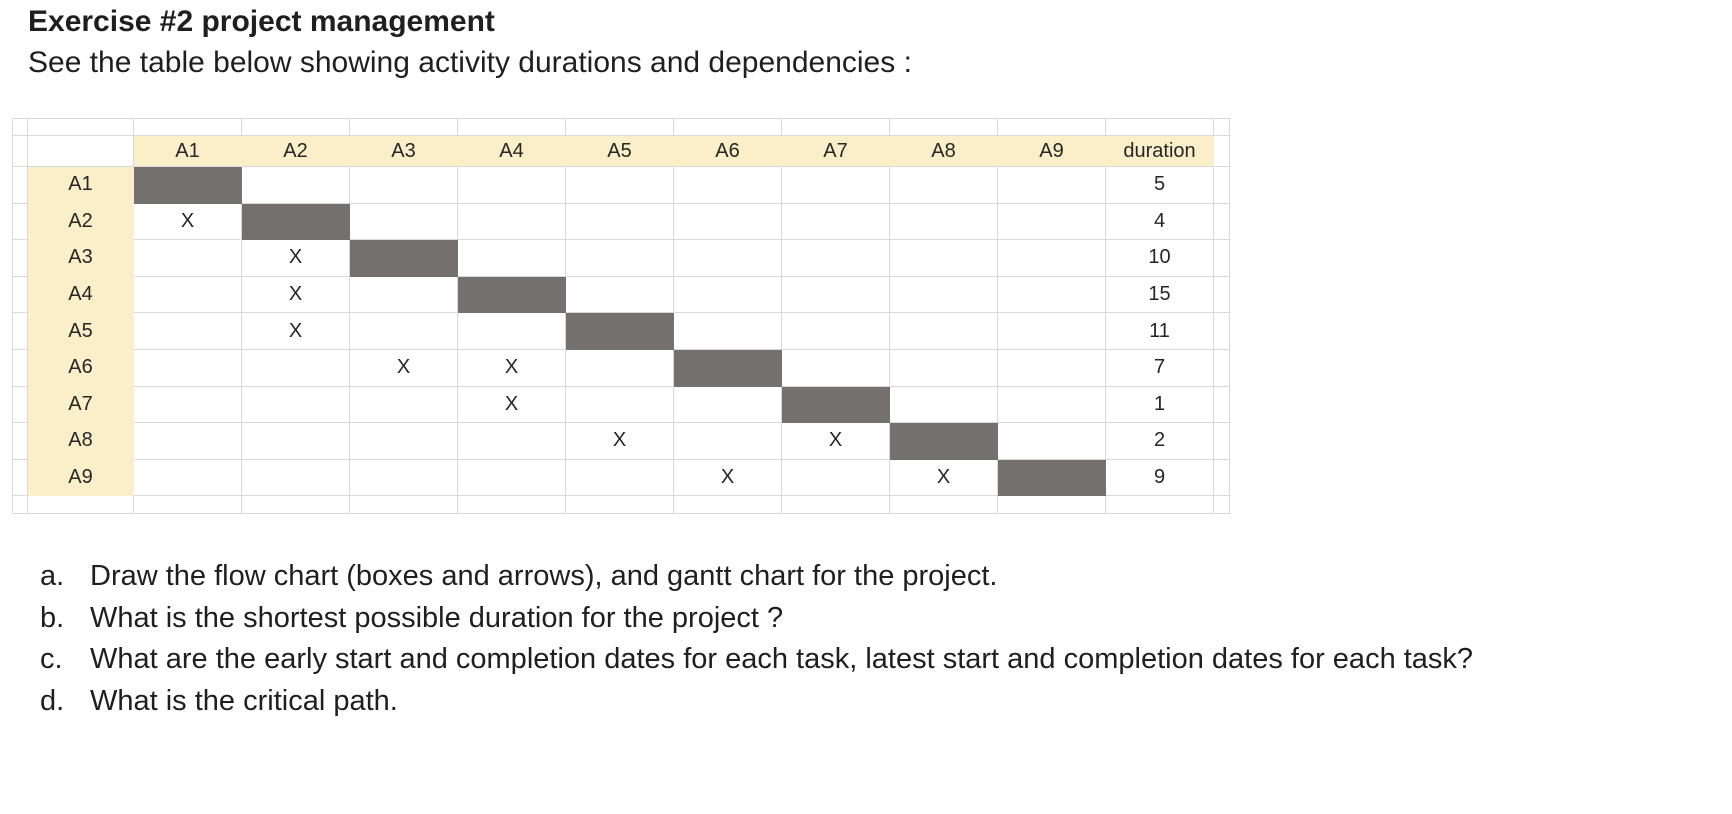 This screenshot has height=814, width=1732. I want to click on diagonal-cell-A9, so click(1052, 478).